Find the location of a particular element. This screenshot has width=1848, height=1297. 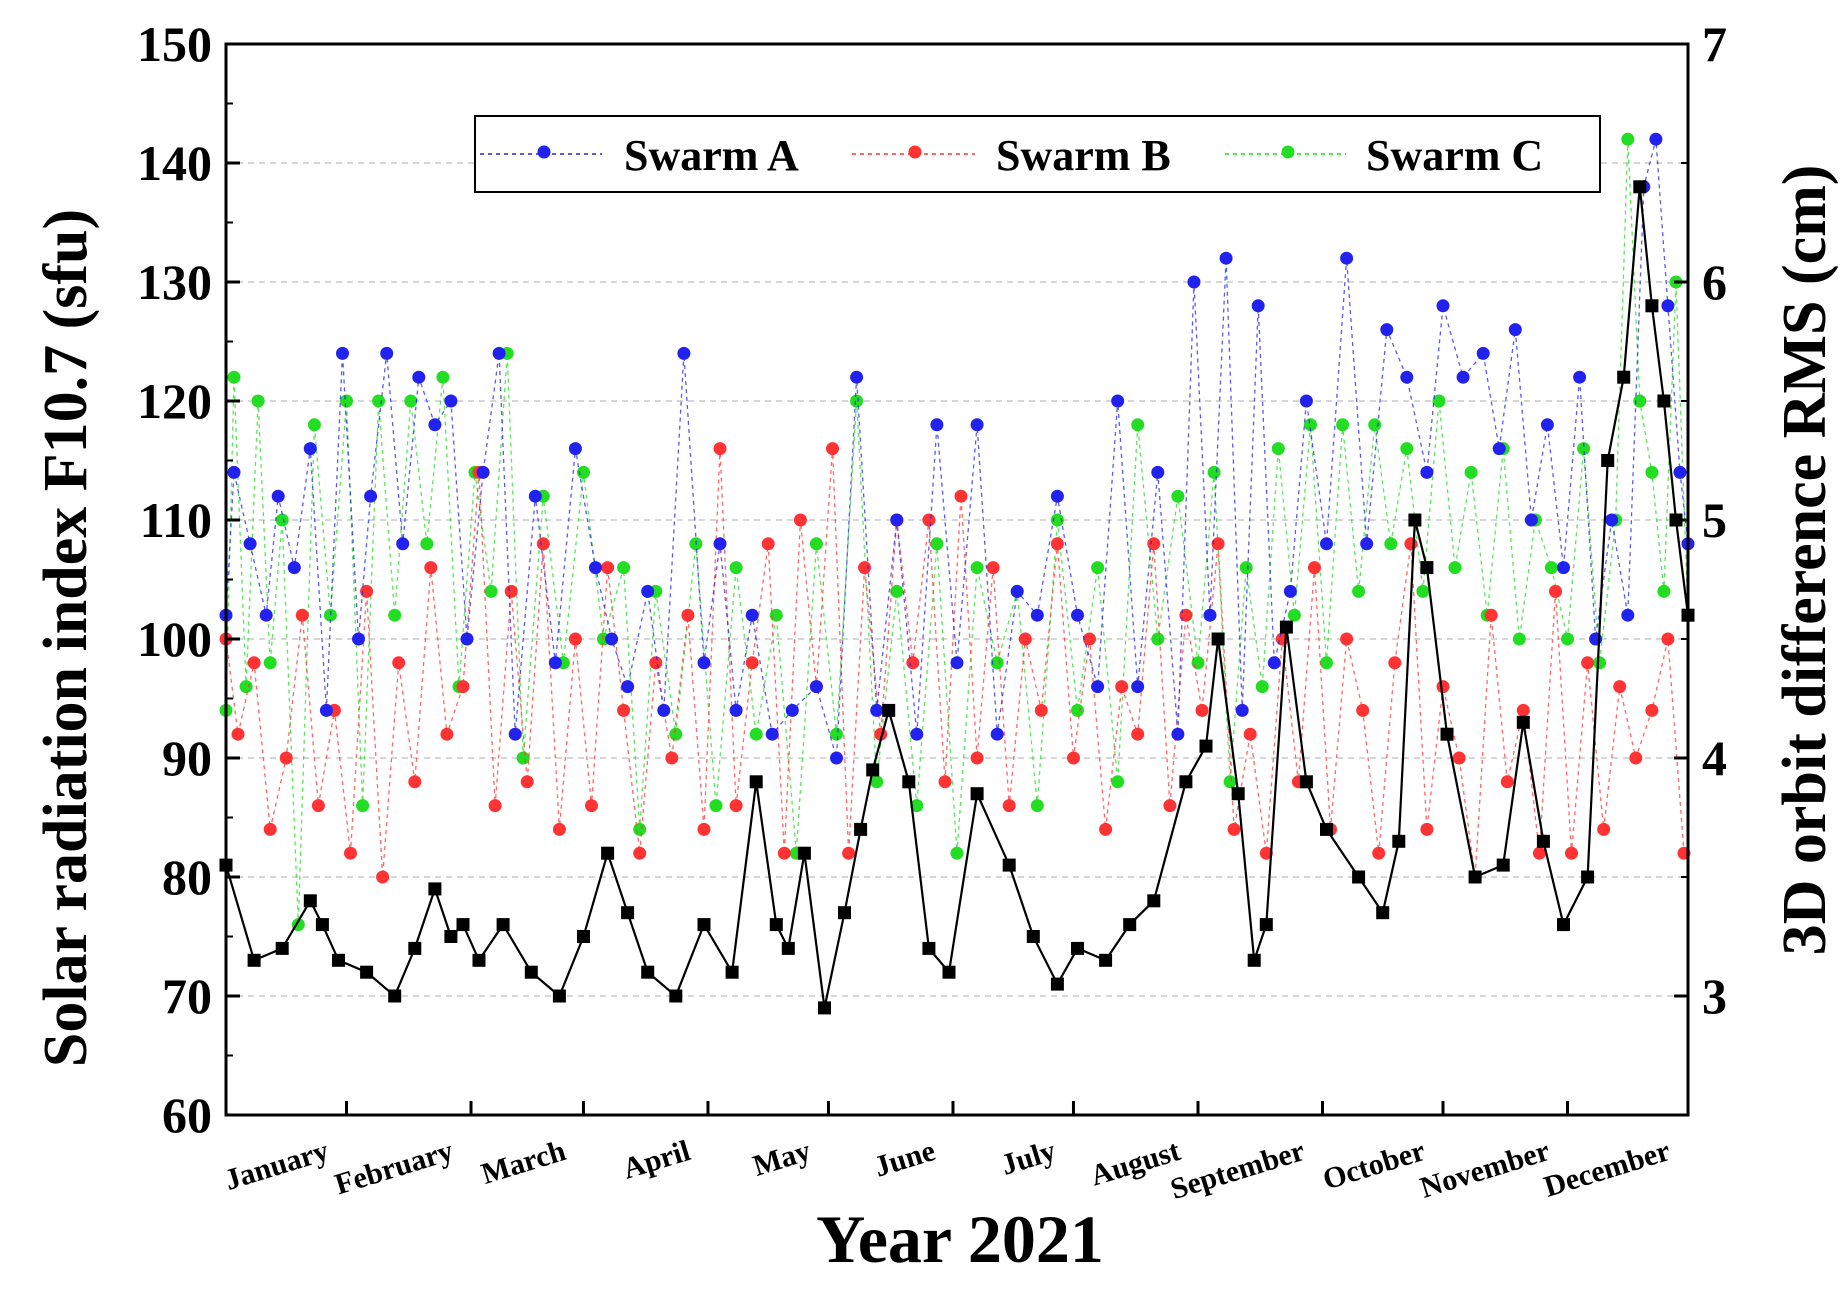

y-left-tick-label: 80 is located at coordinates (187, 877).